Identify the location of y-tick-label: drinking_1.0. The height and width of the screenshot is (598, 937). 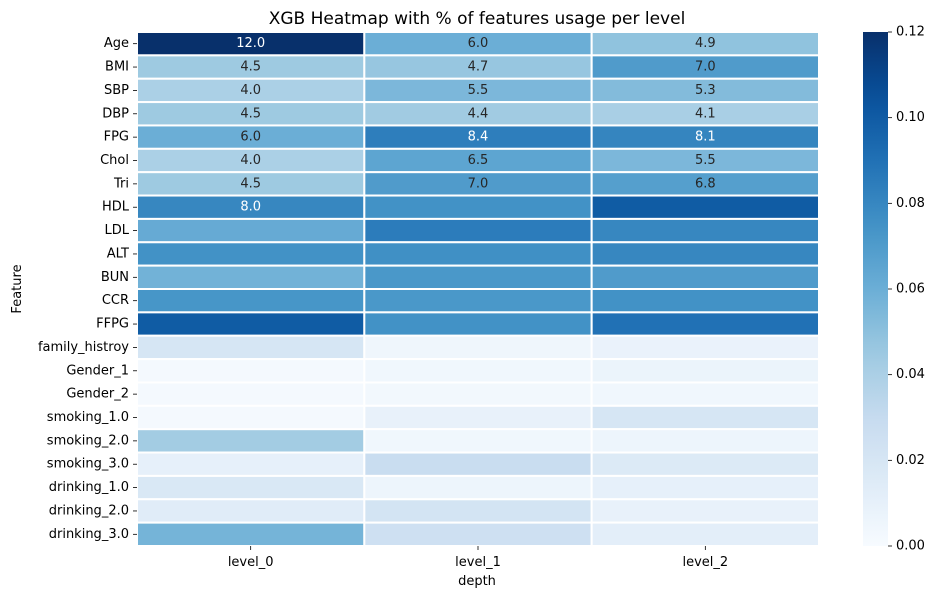
(89, 487).